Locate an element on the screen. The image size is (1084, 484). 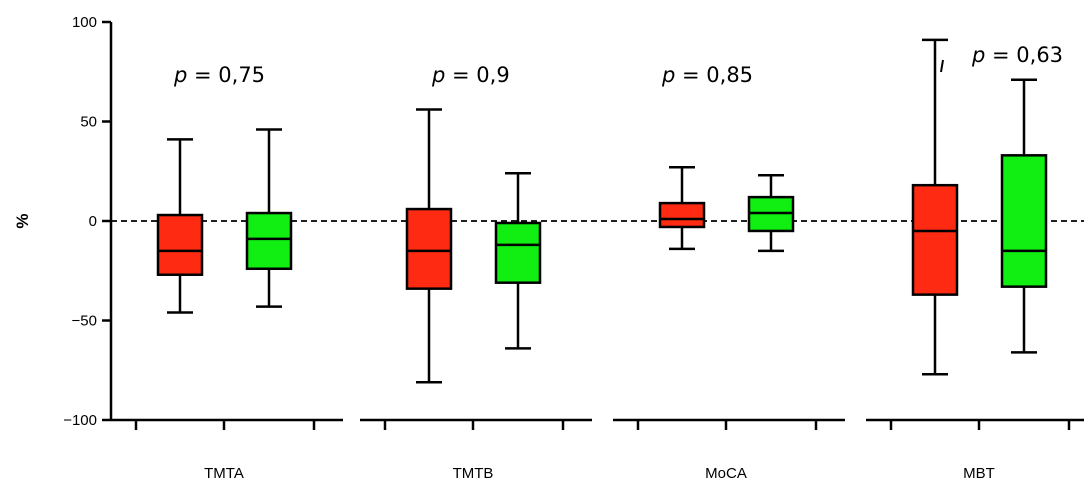
p-value-annotation: p = 0,85 is located at coordinates (707, 75).